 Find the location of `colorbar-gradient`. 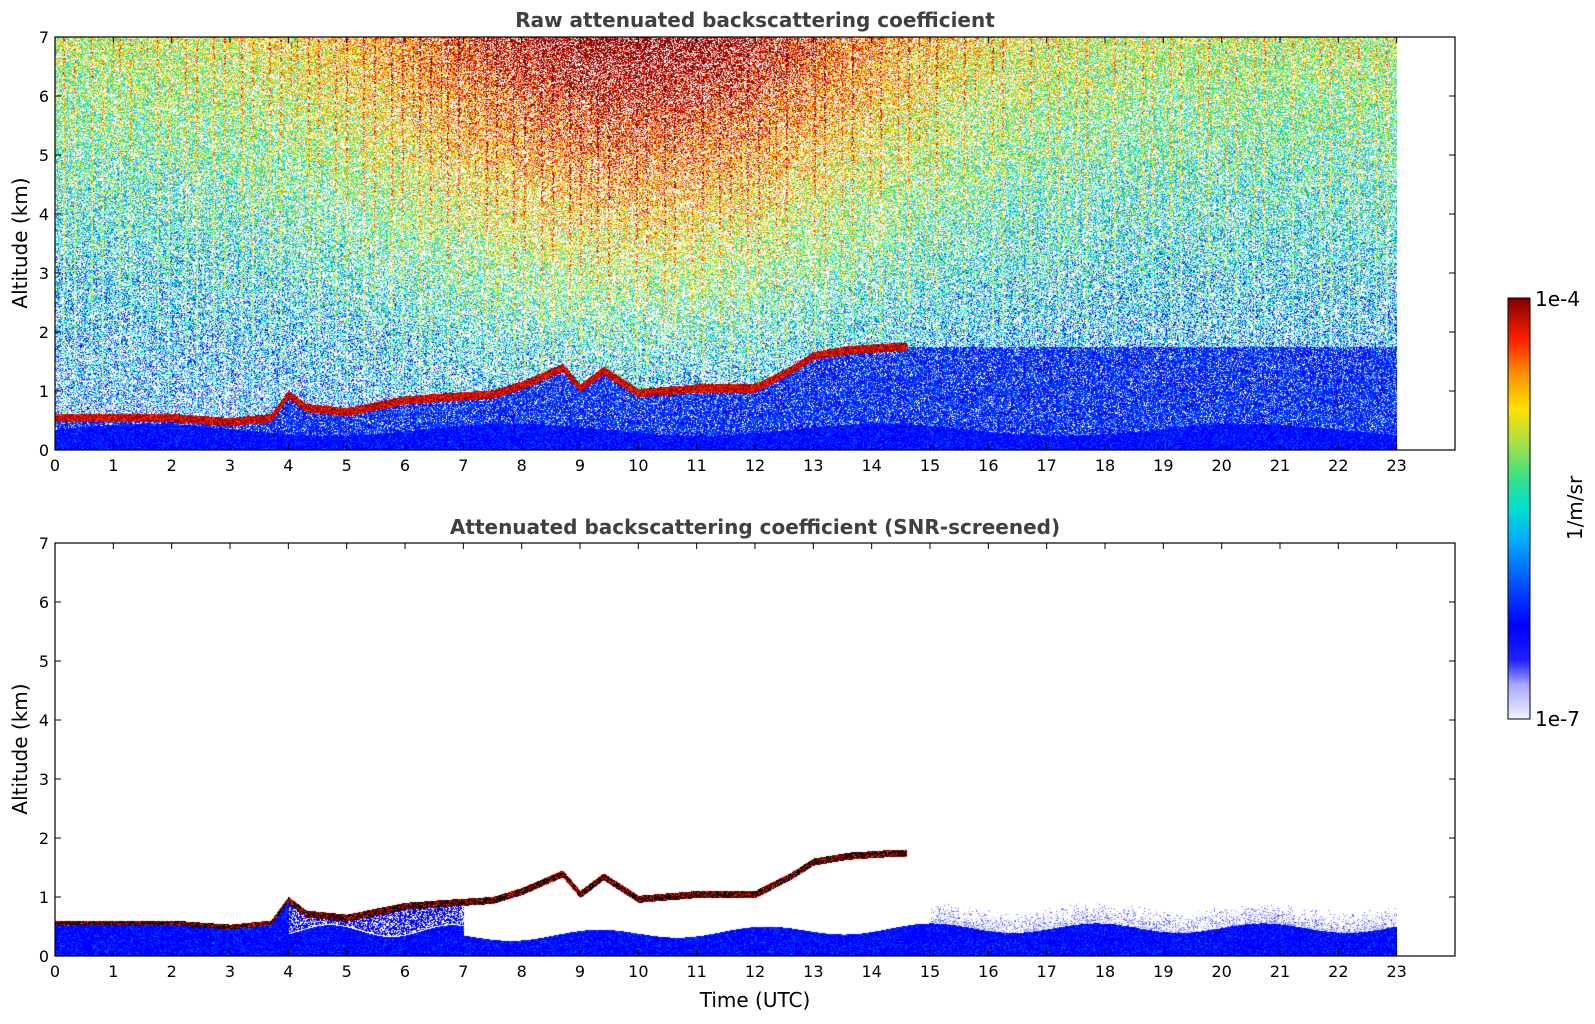

colorbar-gradient is located at coordinates (1519, 508).